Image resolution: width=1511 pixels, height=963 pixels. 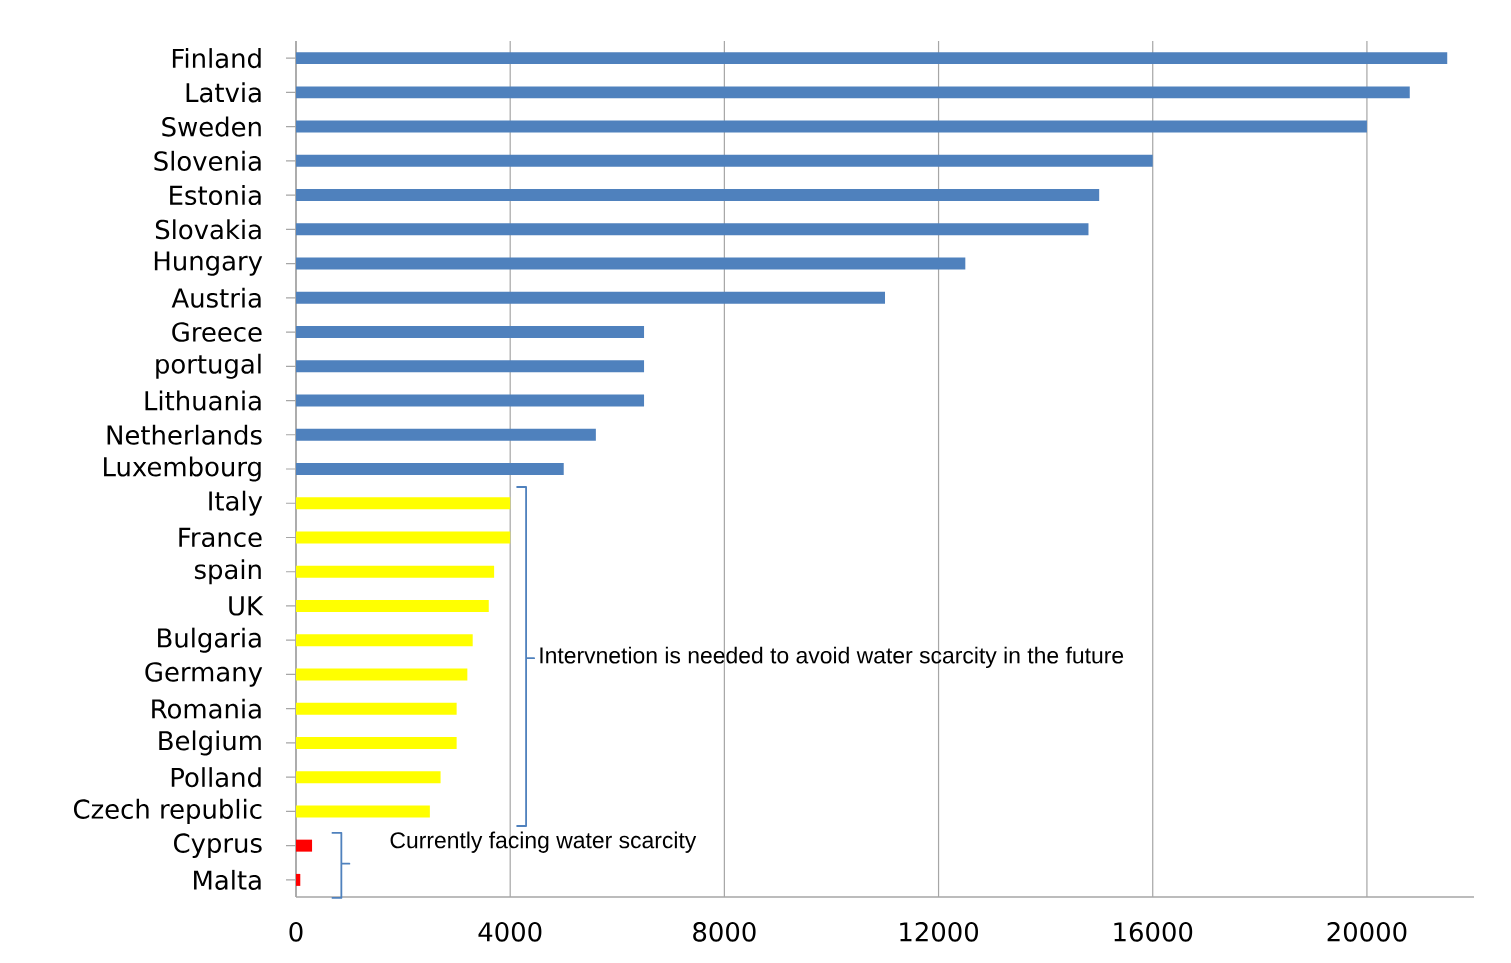 I want to click on x-tick-label: 4000, so click(x=510, y=932).